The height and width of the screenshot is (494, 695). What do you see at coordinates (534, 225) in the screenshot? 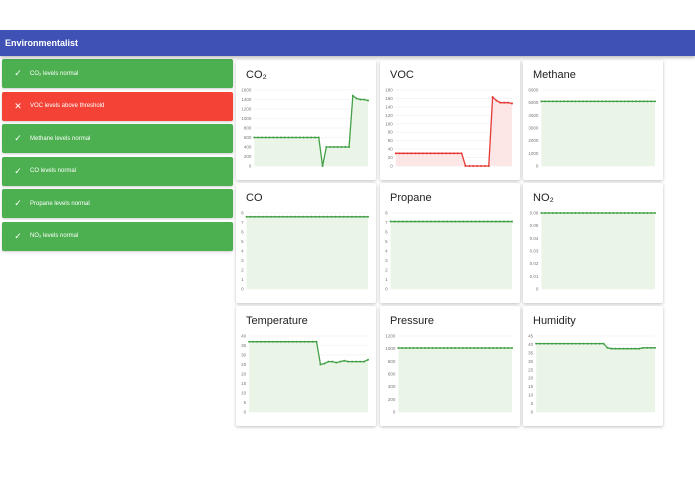
I see `svg-text: 0.05` at bounding box center [534, 225].